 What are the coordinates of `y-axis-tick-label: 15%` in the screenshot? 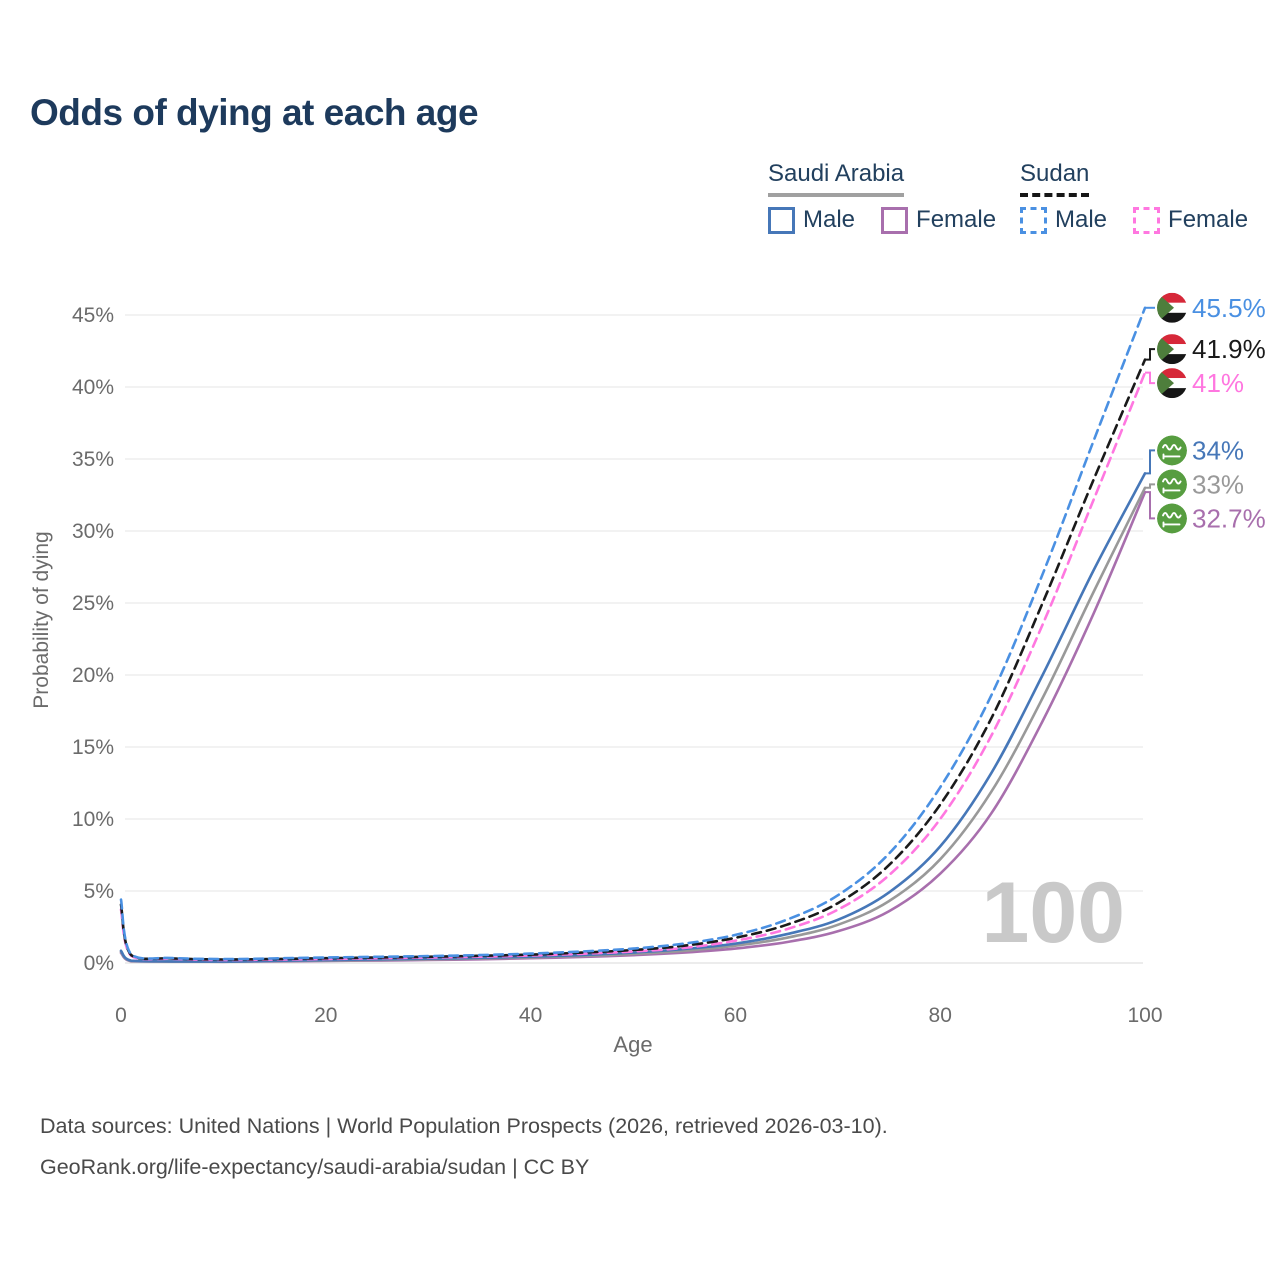 It's located at (93, 747).